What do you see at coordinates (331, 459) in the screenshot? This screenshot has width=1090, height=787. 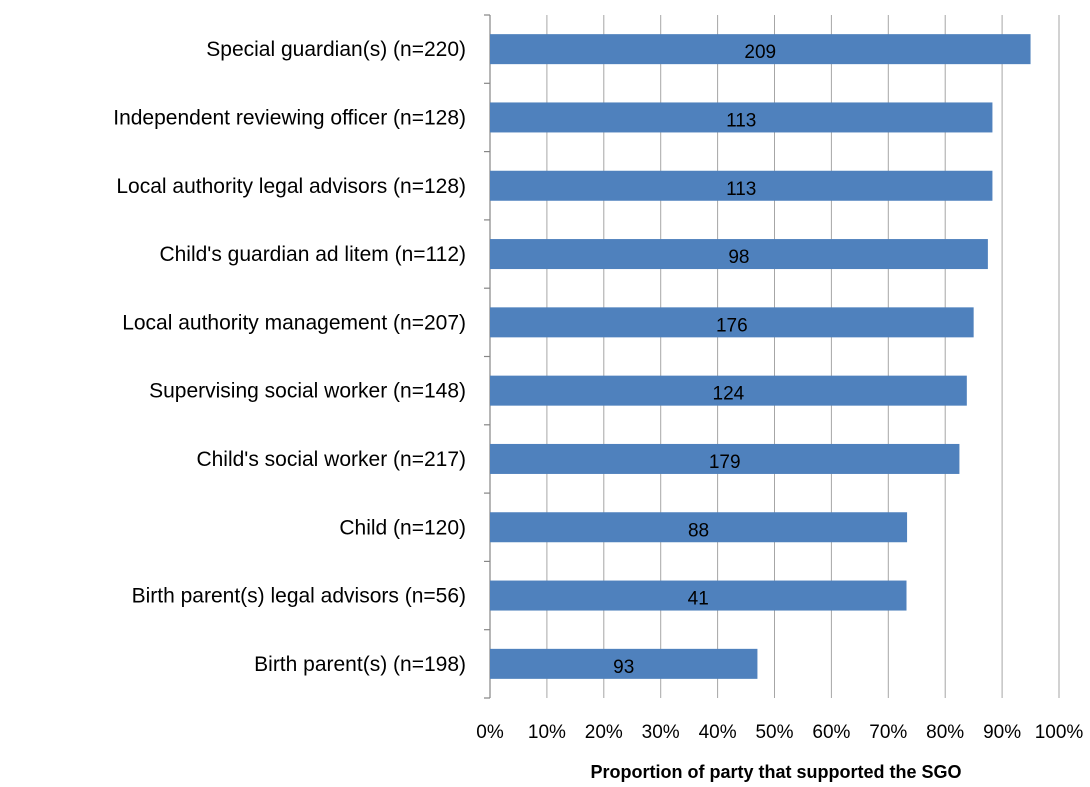 I see `category-label: Child's social worker (n=217)` at bounding box center [331, 459].